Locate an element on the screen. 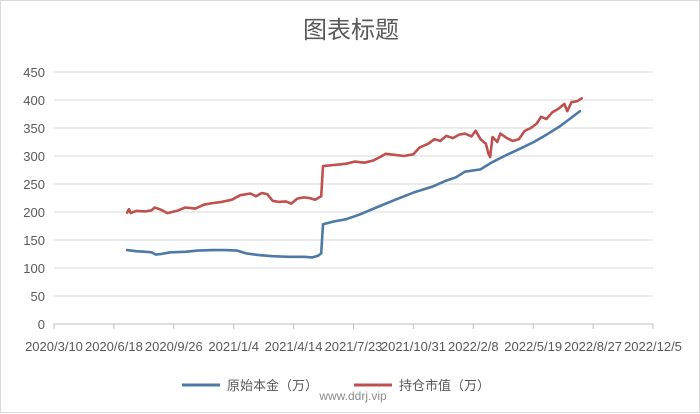  y-tick-label: 300 is located at coordinates (34, 156).